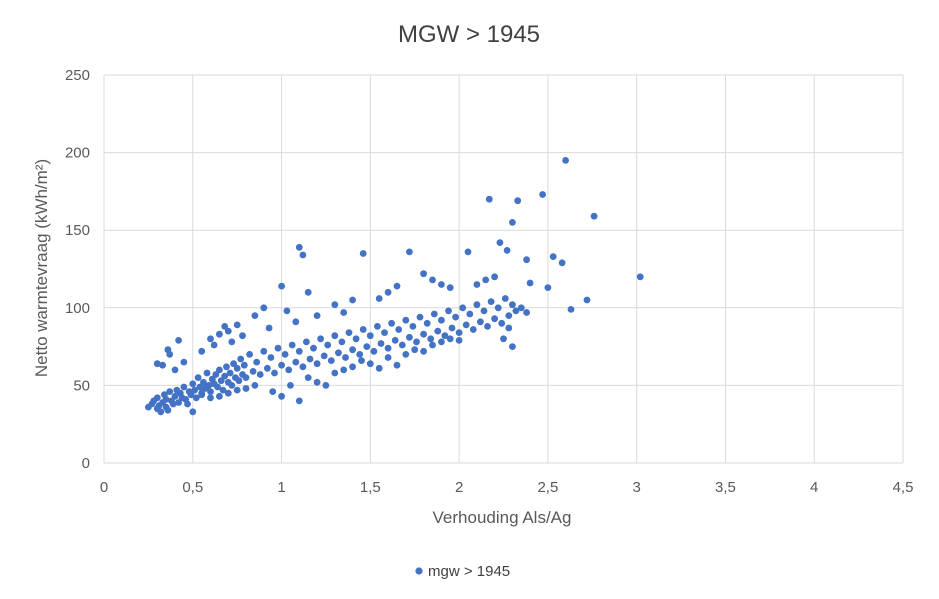 The image size is (939, 599). What do you see at coordinates (86, 463) in the screenshot?
I see `y-tick-label: 0` at bounding box center [86, 463].